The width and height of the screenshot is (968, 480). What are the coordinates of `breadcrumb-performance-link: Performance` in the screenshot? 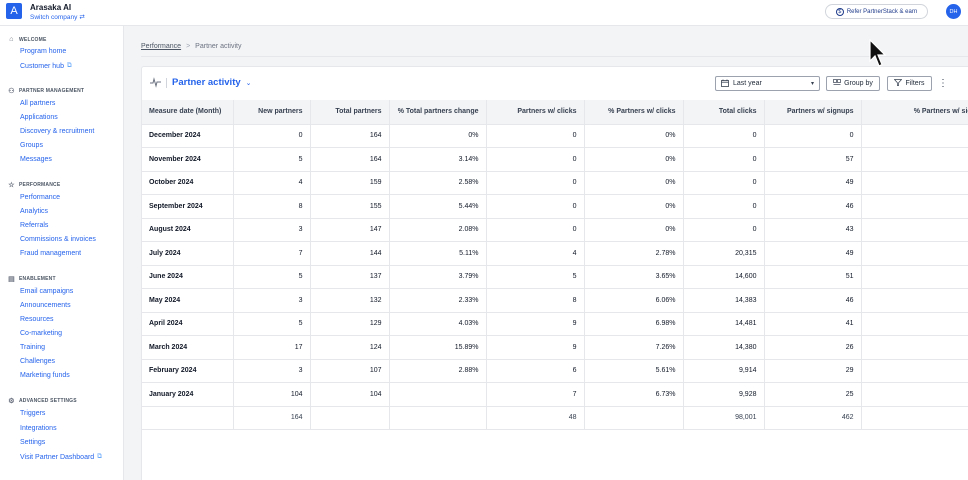 It's located at (161, 46).